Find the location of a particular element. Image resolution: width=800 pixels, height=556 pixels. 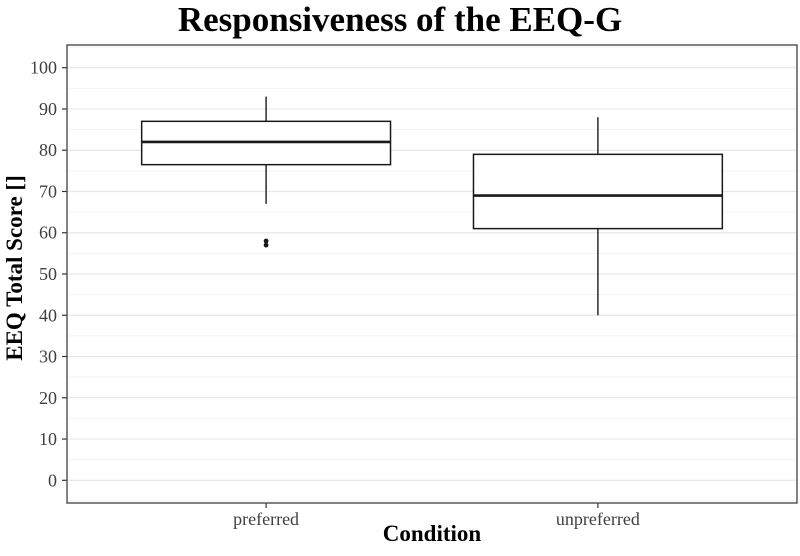

box-unpreferred is located at coordinates (598, 191).